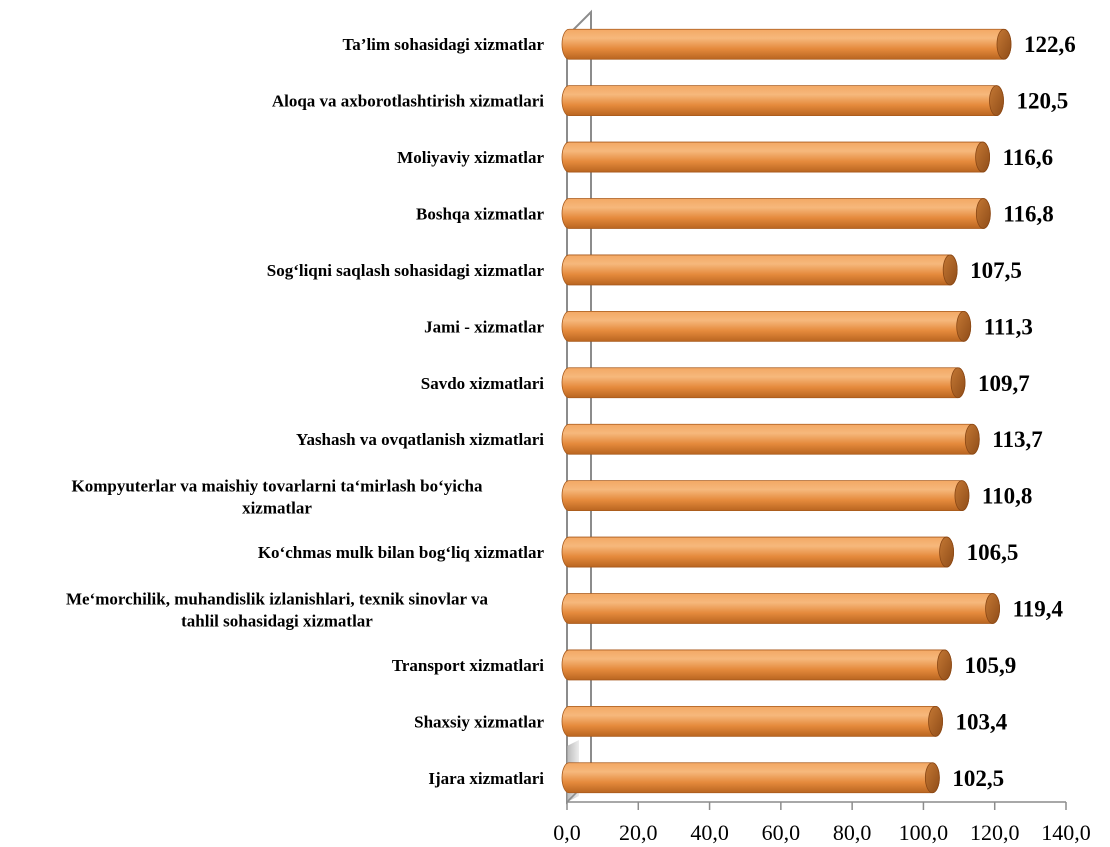  I want to click on x-tick-label: 140,0, so click(1066, 832).